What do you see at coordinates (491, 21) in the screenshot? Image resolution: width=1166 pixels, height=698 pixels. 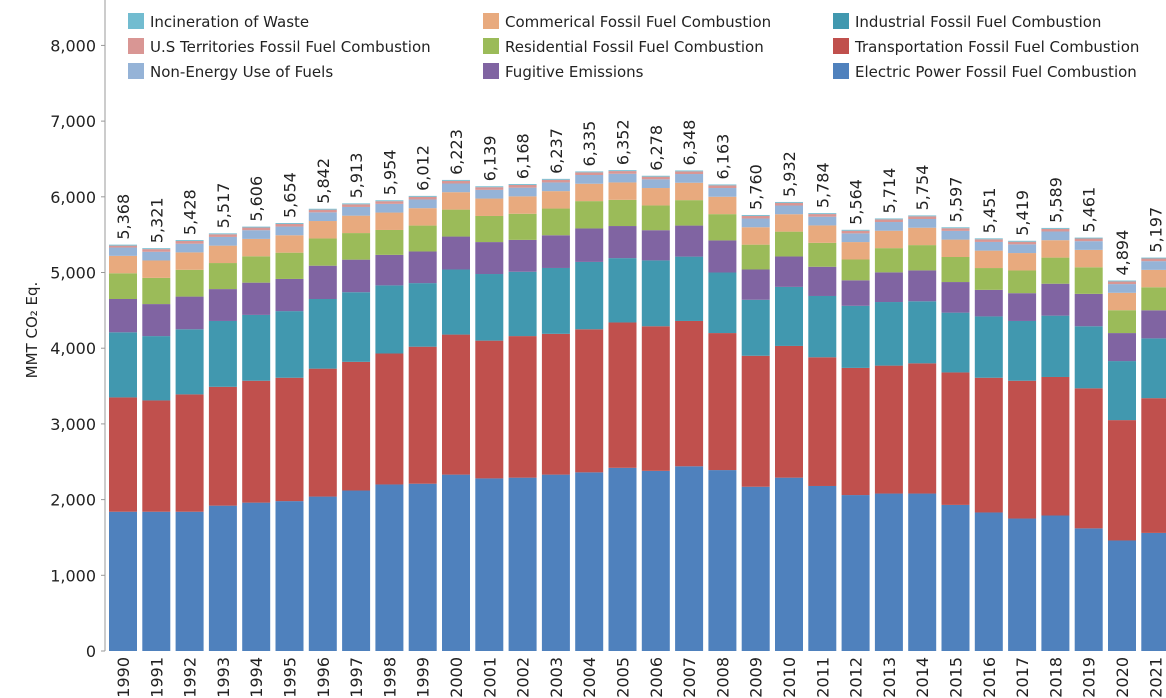 I see `legend-swatch` at bounding box center [491, 21].